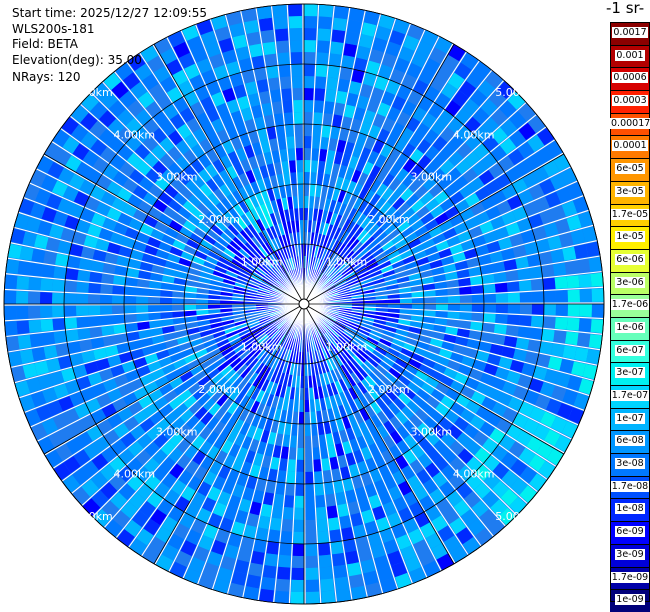 This screenshot has height=612, width=650. What do you see at coordinates (371, 170) in the screenshot?
I see `ray-separator` at bounding box center [371, 170].